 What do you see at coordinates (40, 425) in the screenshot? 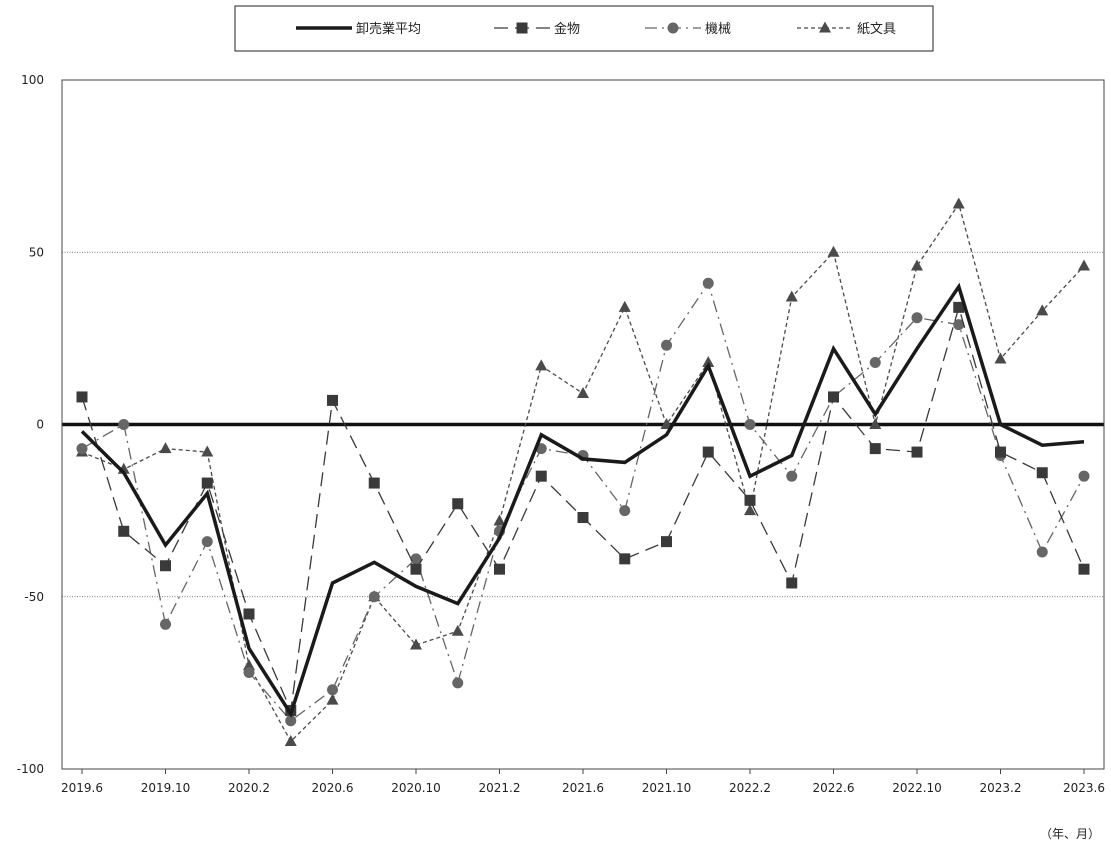
I see `y-tick-label: 0` at bounding box center [40, 425].